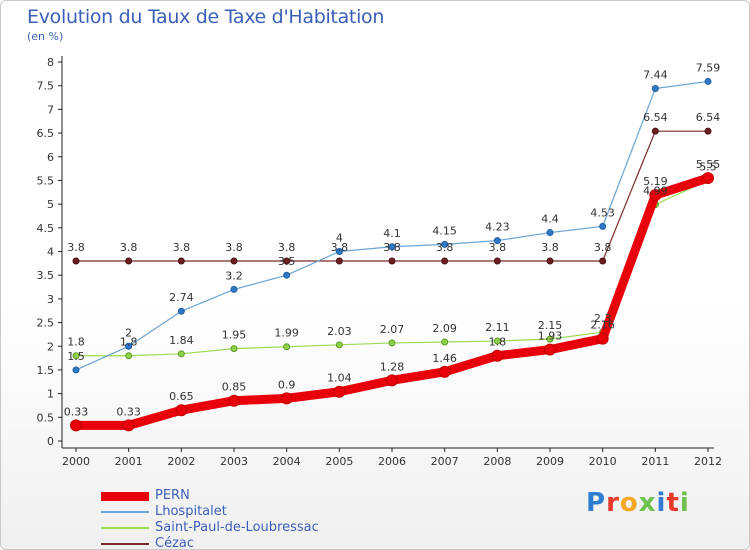  I want to click on y-tick-label: 0, so click(50, 441).